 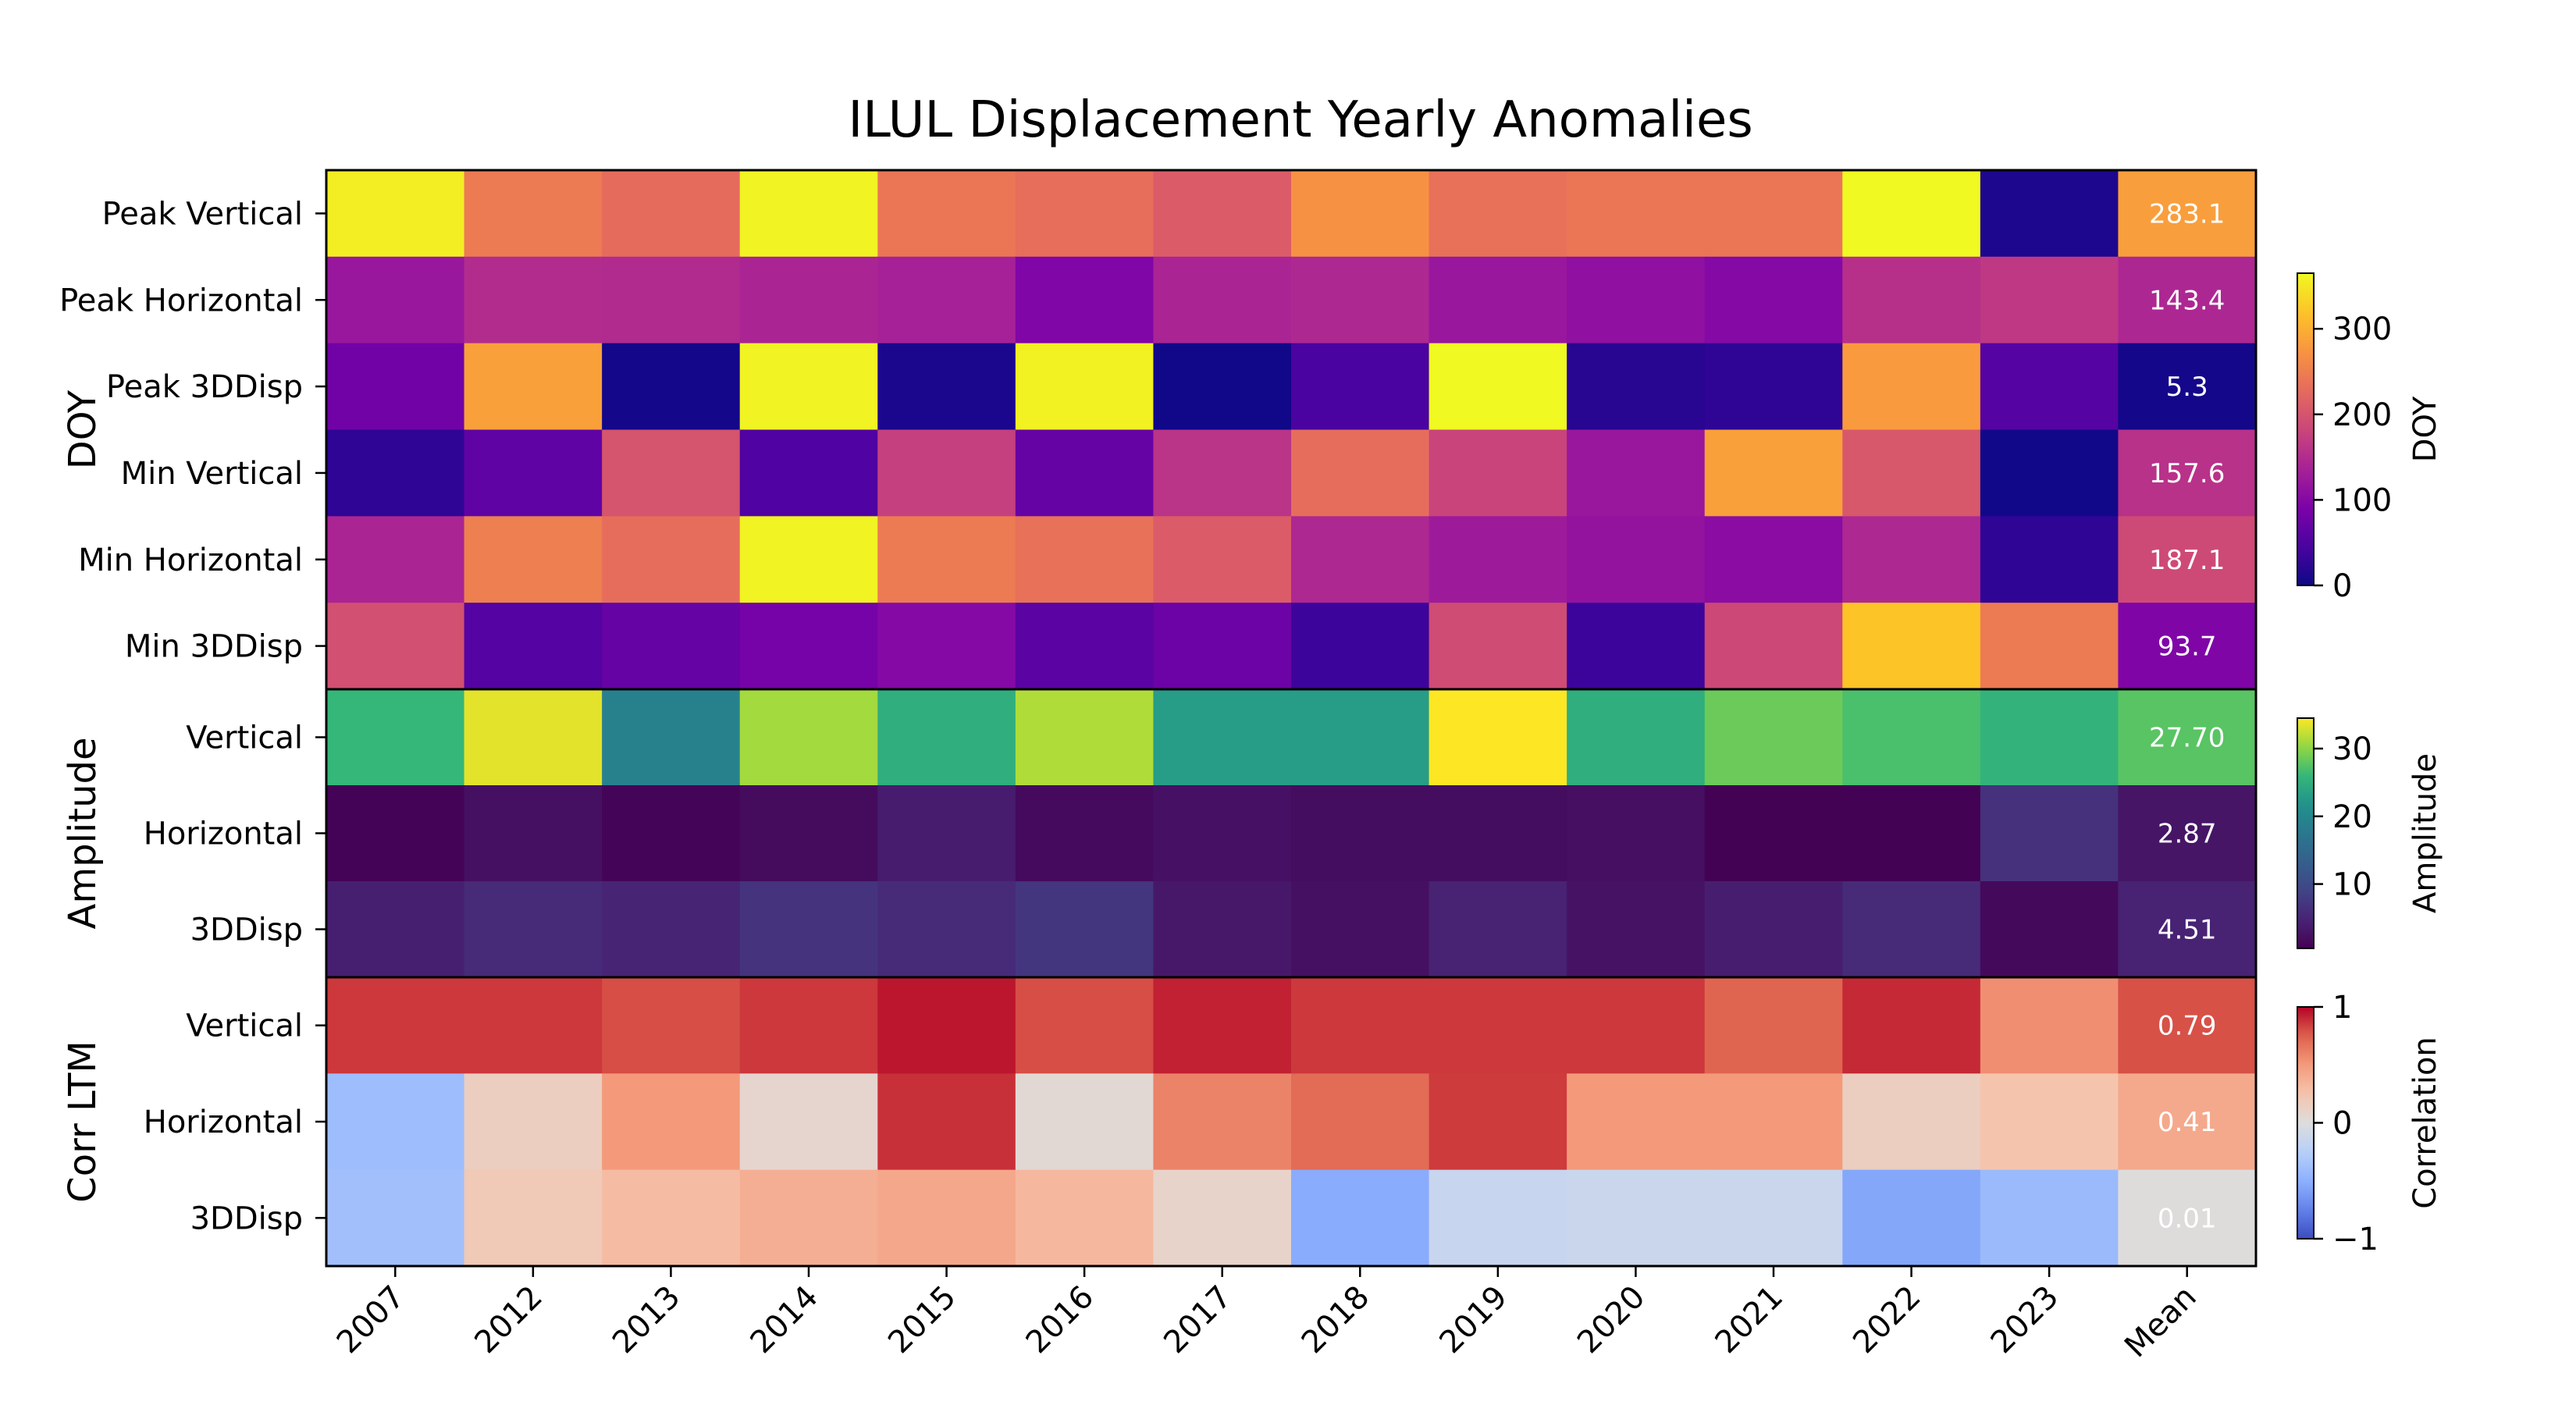 I want to click on heatmap-cell-corr-ltm-horizontal-2014, so click(x=808, y=1122).